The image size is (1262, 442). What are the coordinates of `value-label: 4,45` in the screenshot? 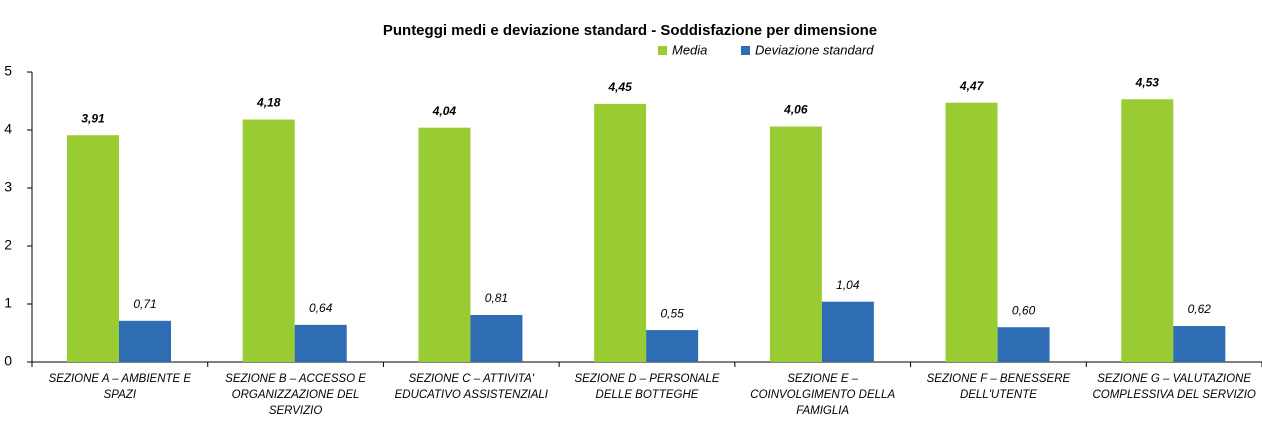 It's located at (619, 87).